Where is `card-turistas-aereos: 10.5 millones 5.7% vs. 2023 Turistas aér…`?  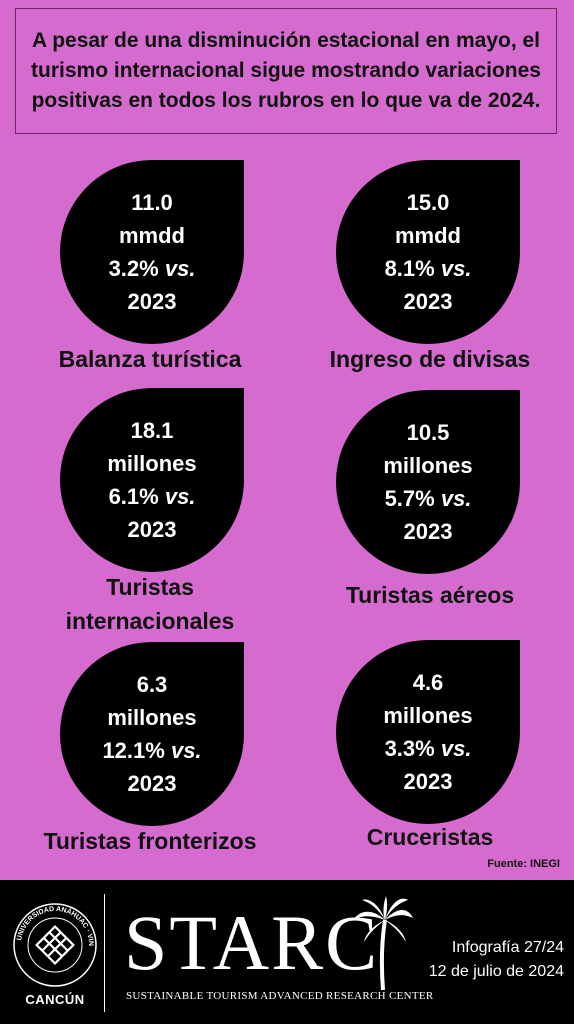 card-turistas-aereos: 10.5 millones 5.7% vs. 2023 Turistas aér… is located at coordinates (430, 505).